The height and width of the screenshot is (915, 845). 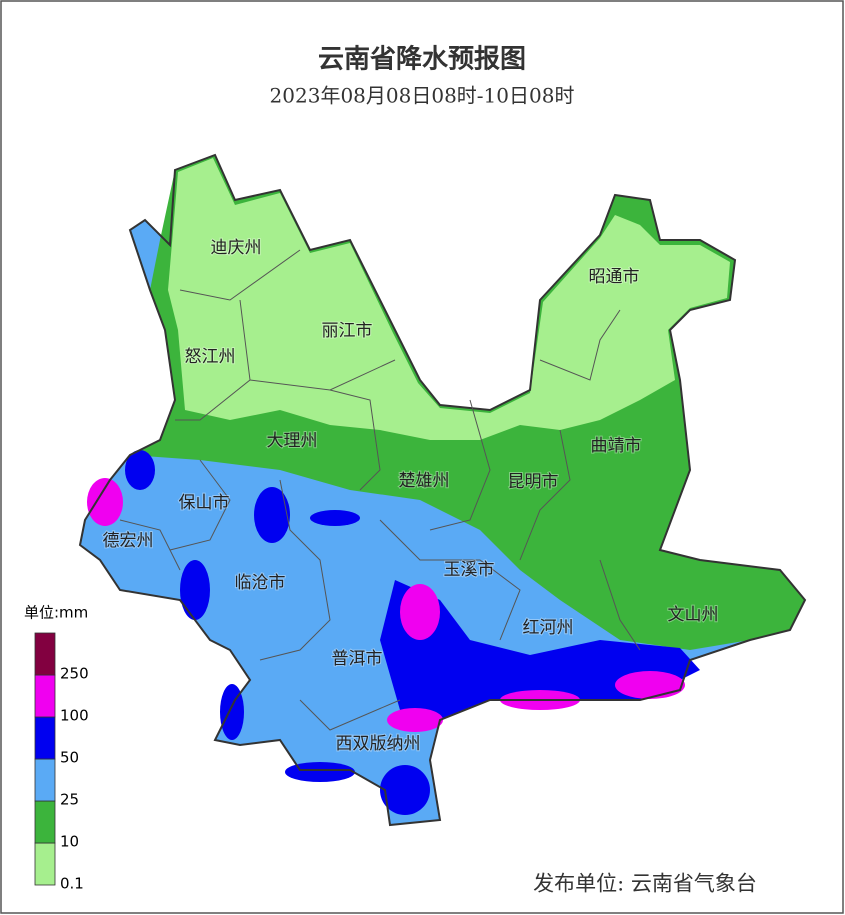 I want to click on region-label: 昆明市, so click(x=533, y=482).